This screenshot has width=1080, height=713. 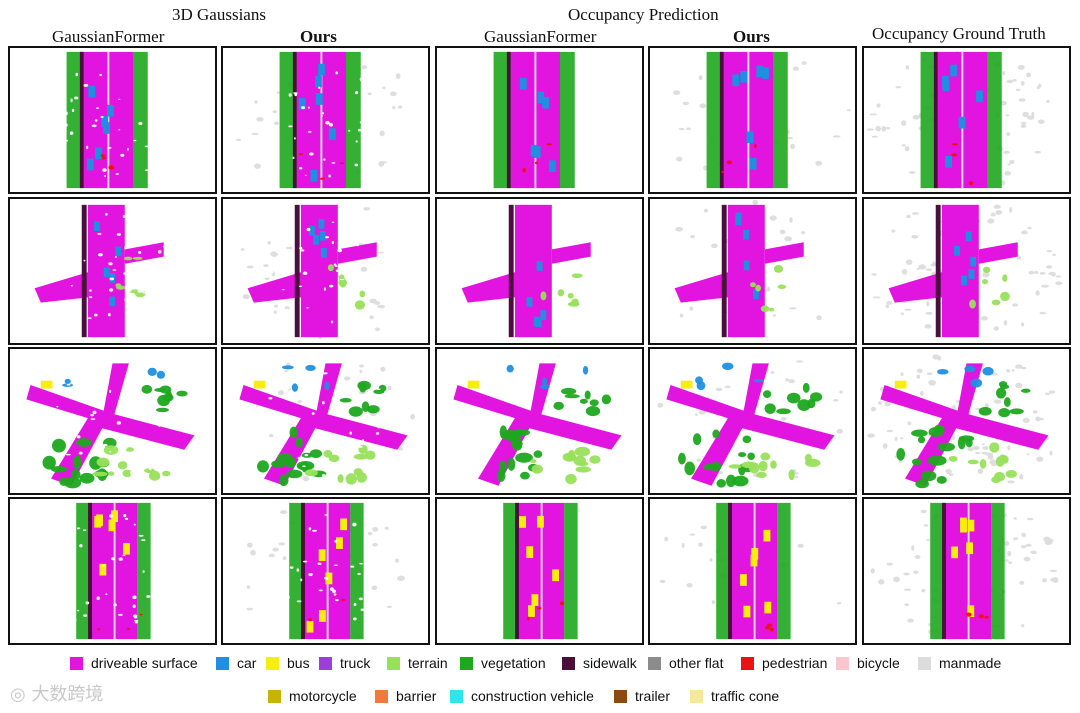 I want to click on legend-label: bicycle, so click(x=878, y=663).